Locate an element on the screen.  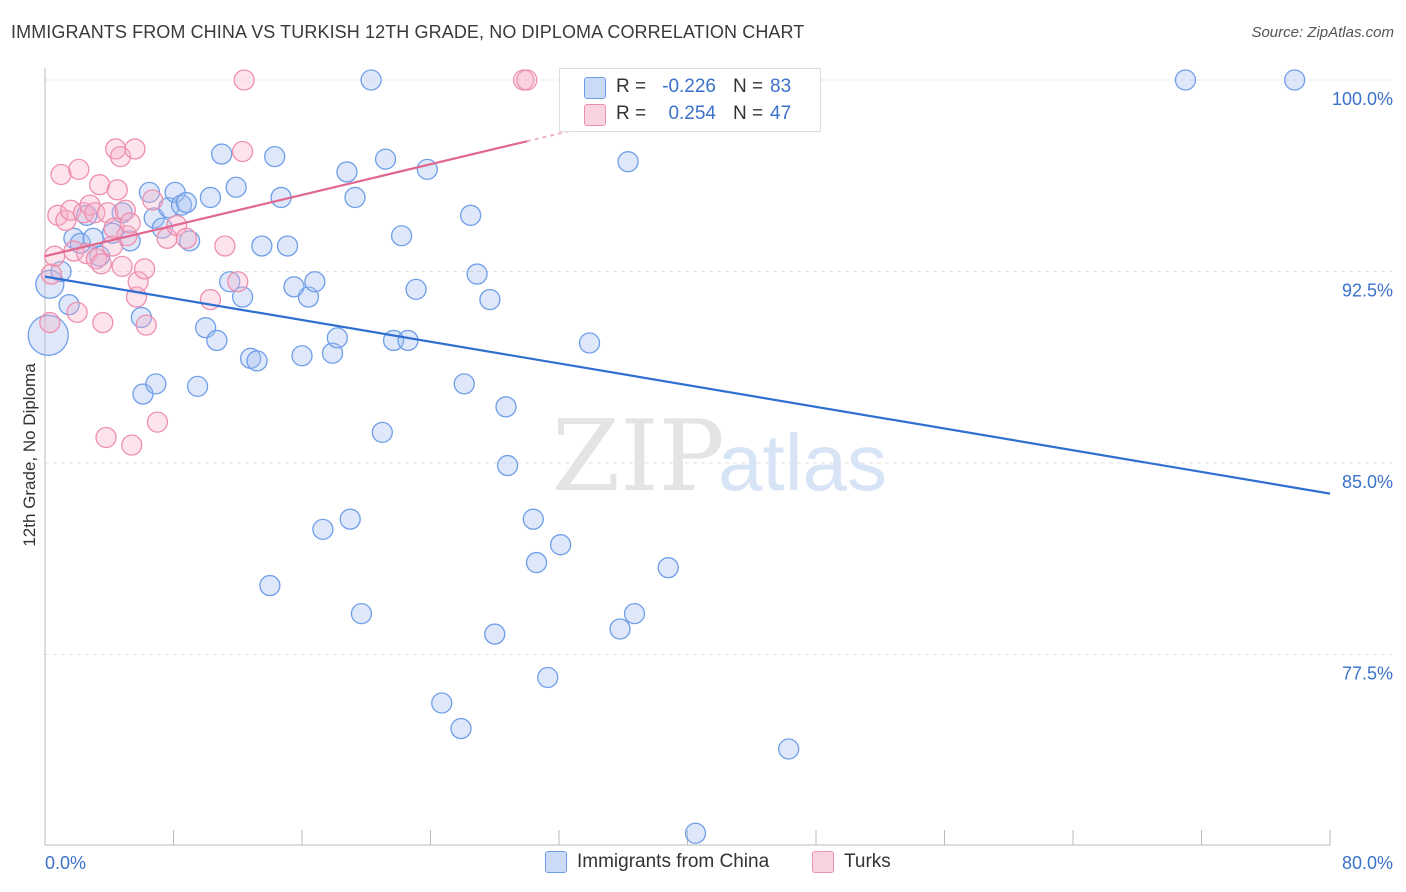
y-tick-label: 77.5% is located at coordinates (1367, 674).